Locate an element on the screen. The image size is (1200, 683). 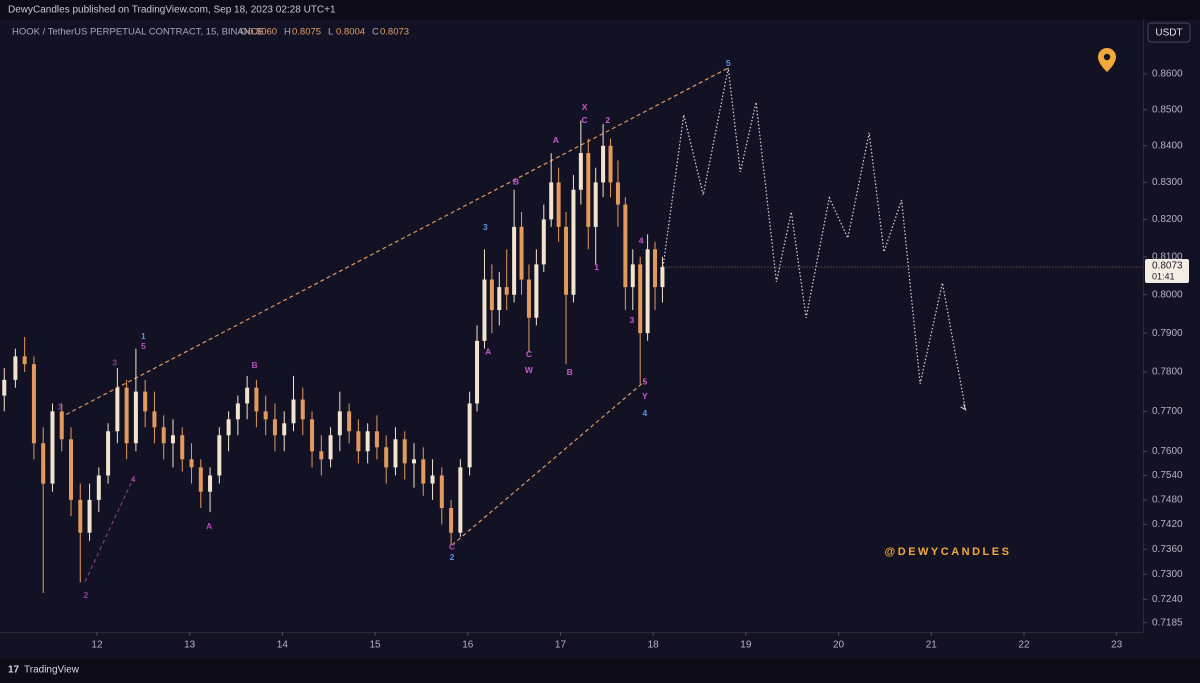
y-tick-label: 0.7300 is located at coordinates (1167, 574).